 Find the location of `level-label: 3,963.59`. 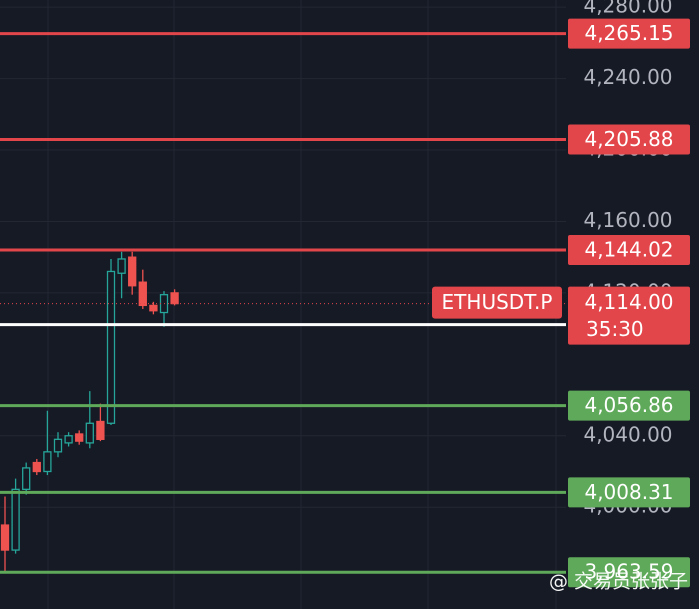

level-label: 3,963.59 is located at coordinates (628, 572).